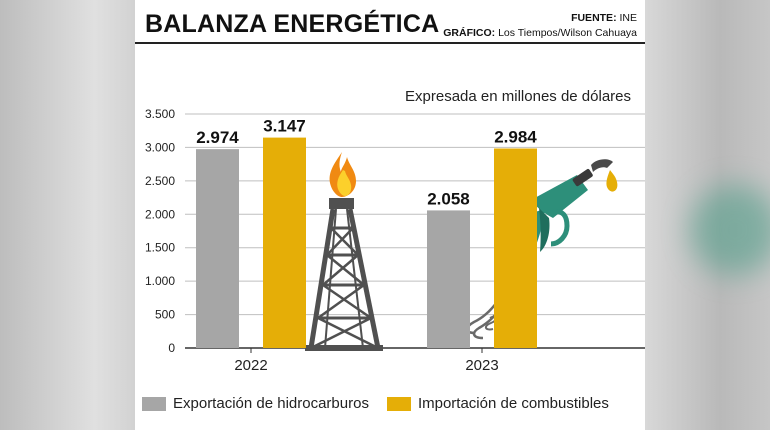 The image size is (770, 430). Describe the element at coordinates (160, 281) in the screenshot. I see `y-tick-label: 1.000` at that location.